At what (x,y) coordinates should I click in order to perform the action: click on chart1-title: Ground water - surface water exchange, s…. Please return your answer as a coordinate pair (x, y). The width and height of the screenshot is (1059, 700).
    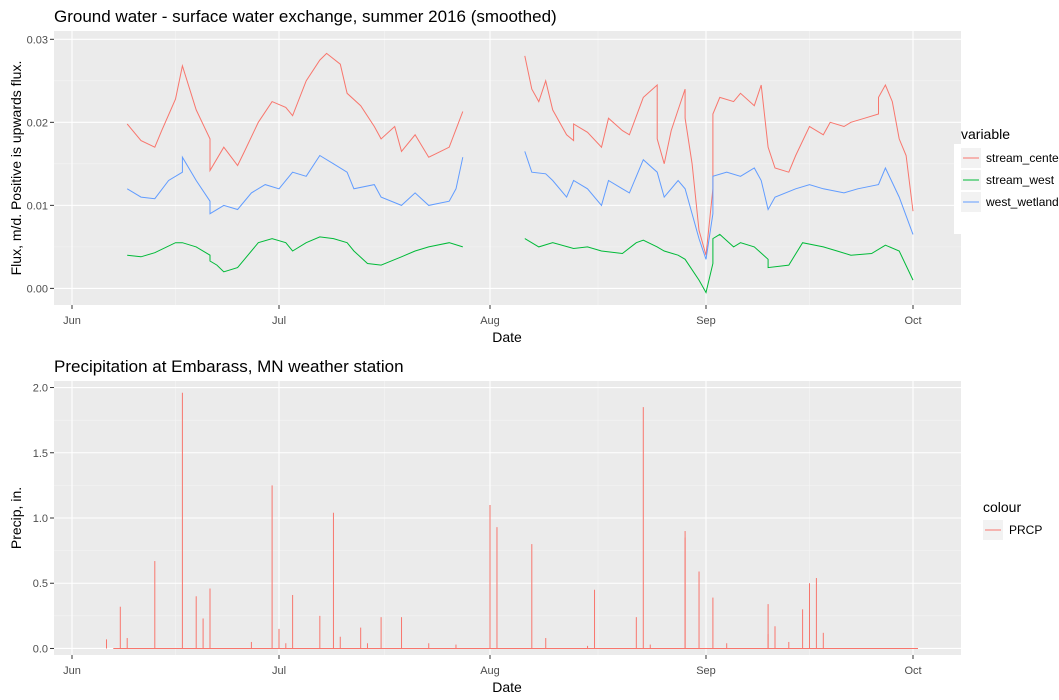
    Looking at the image, I should click on (305, 16).